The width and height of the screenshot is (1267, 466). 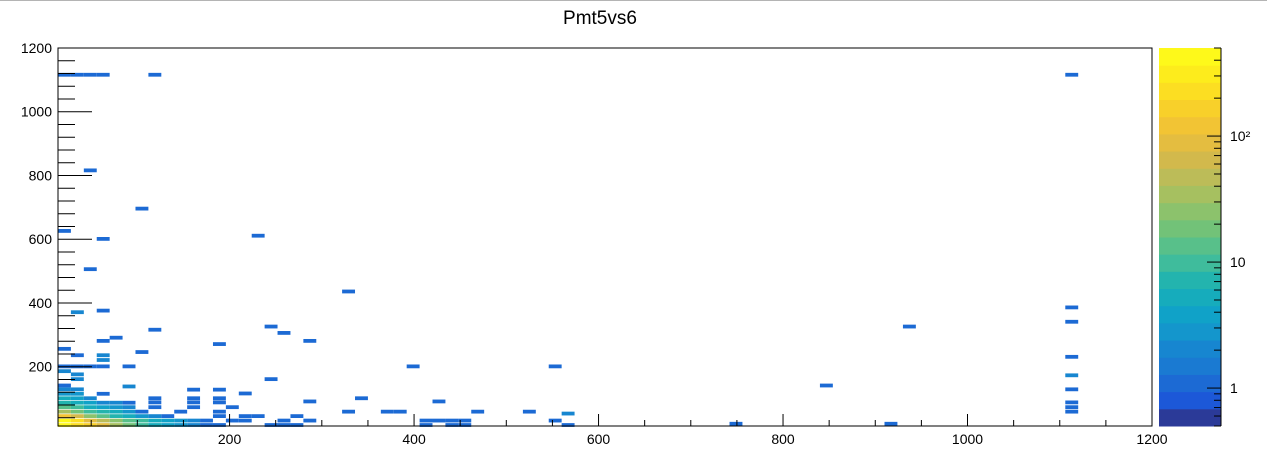 I want to click on x-tick-label: 400, so click(x=414, y=439).